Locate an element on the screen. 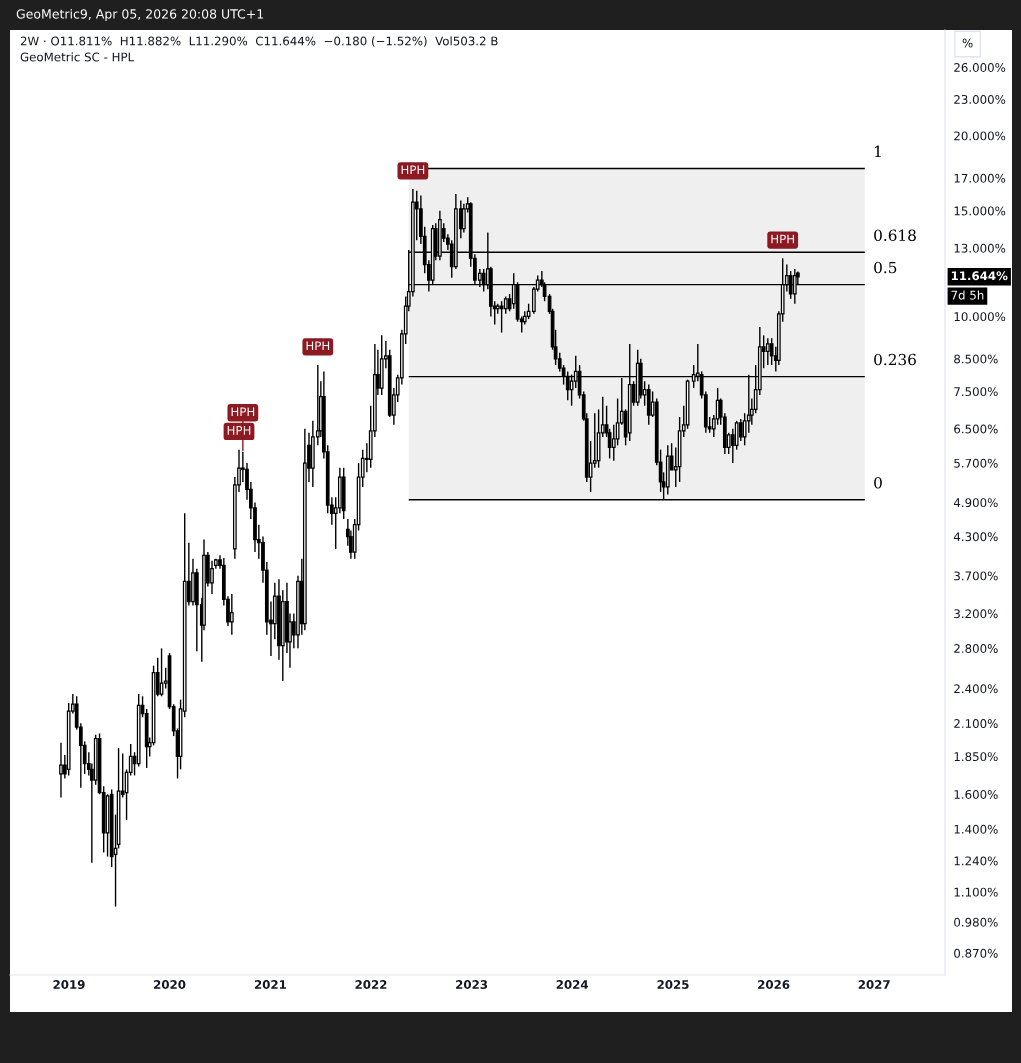 The image size is (1021, 1063). y-tick-label: 2.400% is located at coordinates (976, 689).